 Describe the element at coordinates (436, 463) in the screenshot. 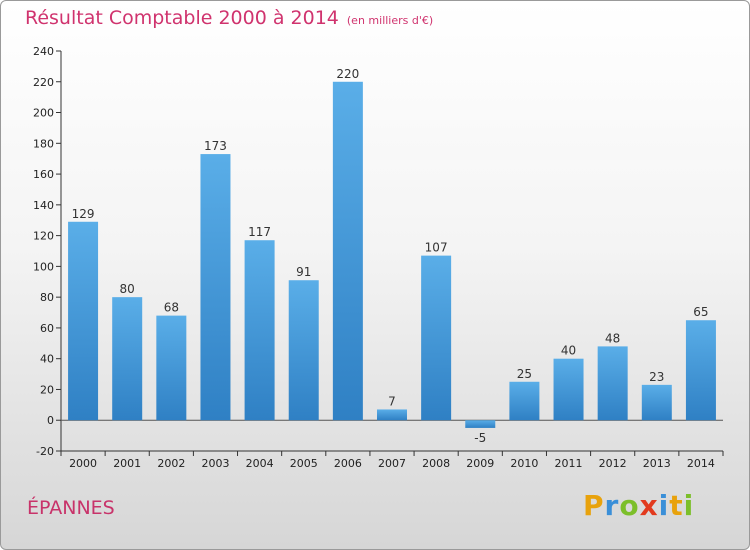

I see `x-tick-label: 2008` at that location.